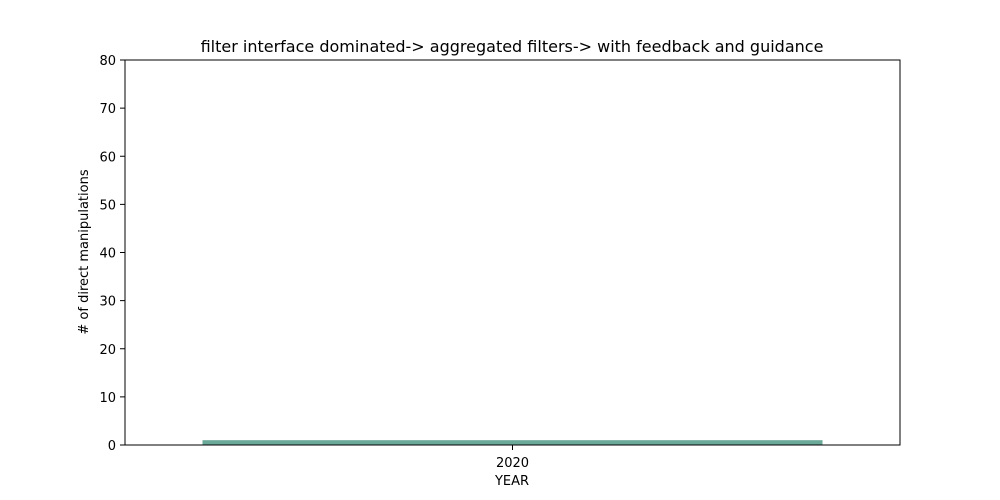 The width and height of the screenshot is (1000, 500). I want to click on y-tick-label: 20, so click(107, 350).